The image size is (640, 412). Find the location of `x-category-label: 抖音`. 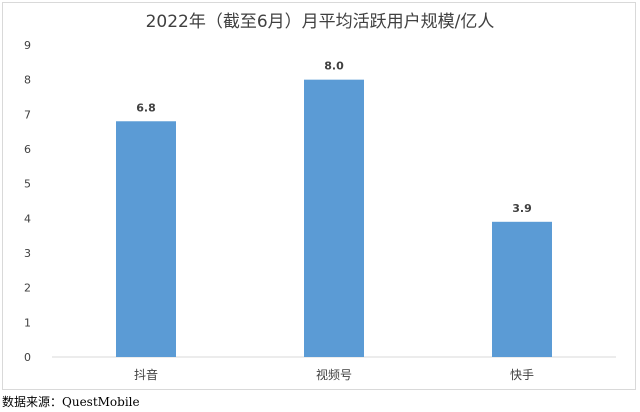

x-category-label: 抖音 is located at coordinates (146, 374).